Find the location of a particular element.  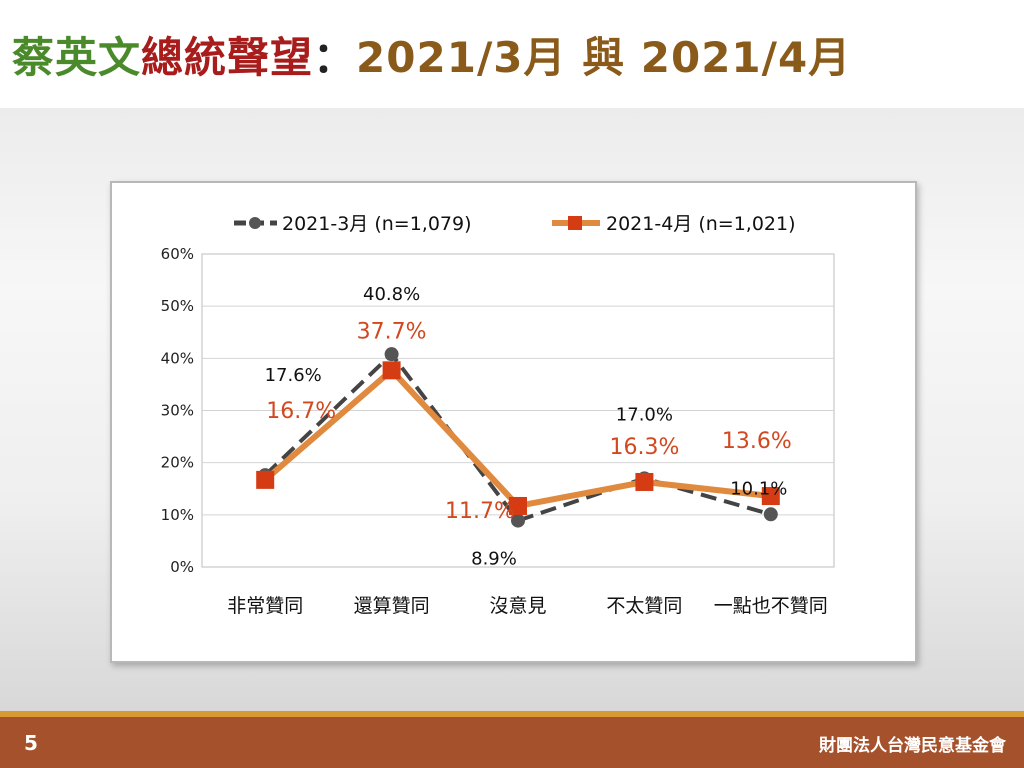

series-layer is located at coordinates (518, 437).